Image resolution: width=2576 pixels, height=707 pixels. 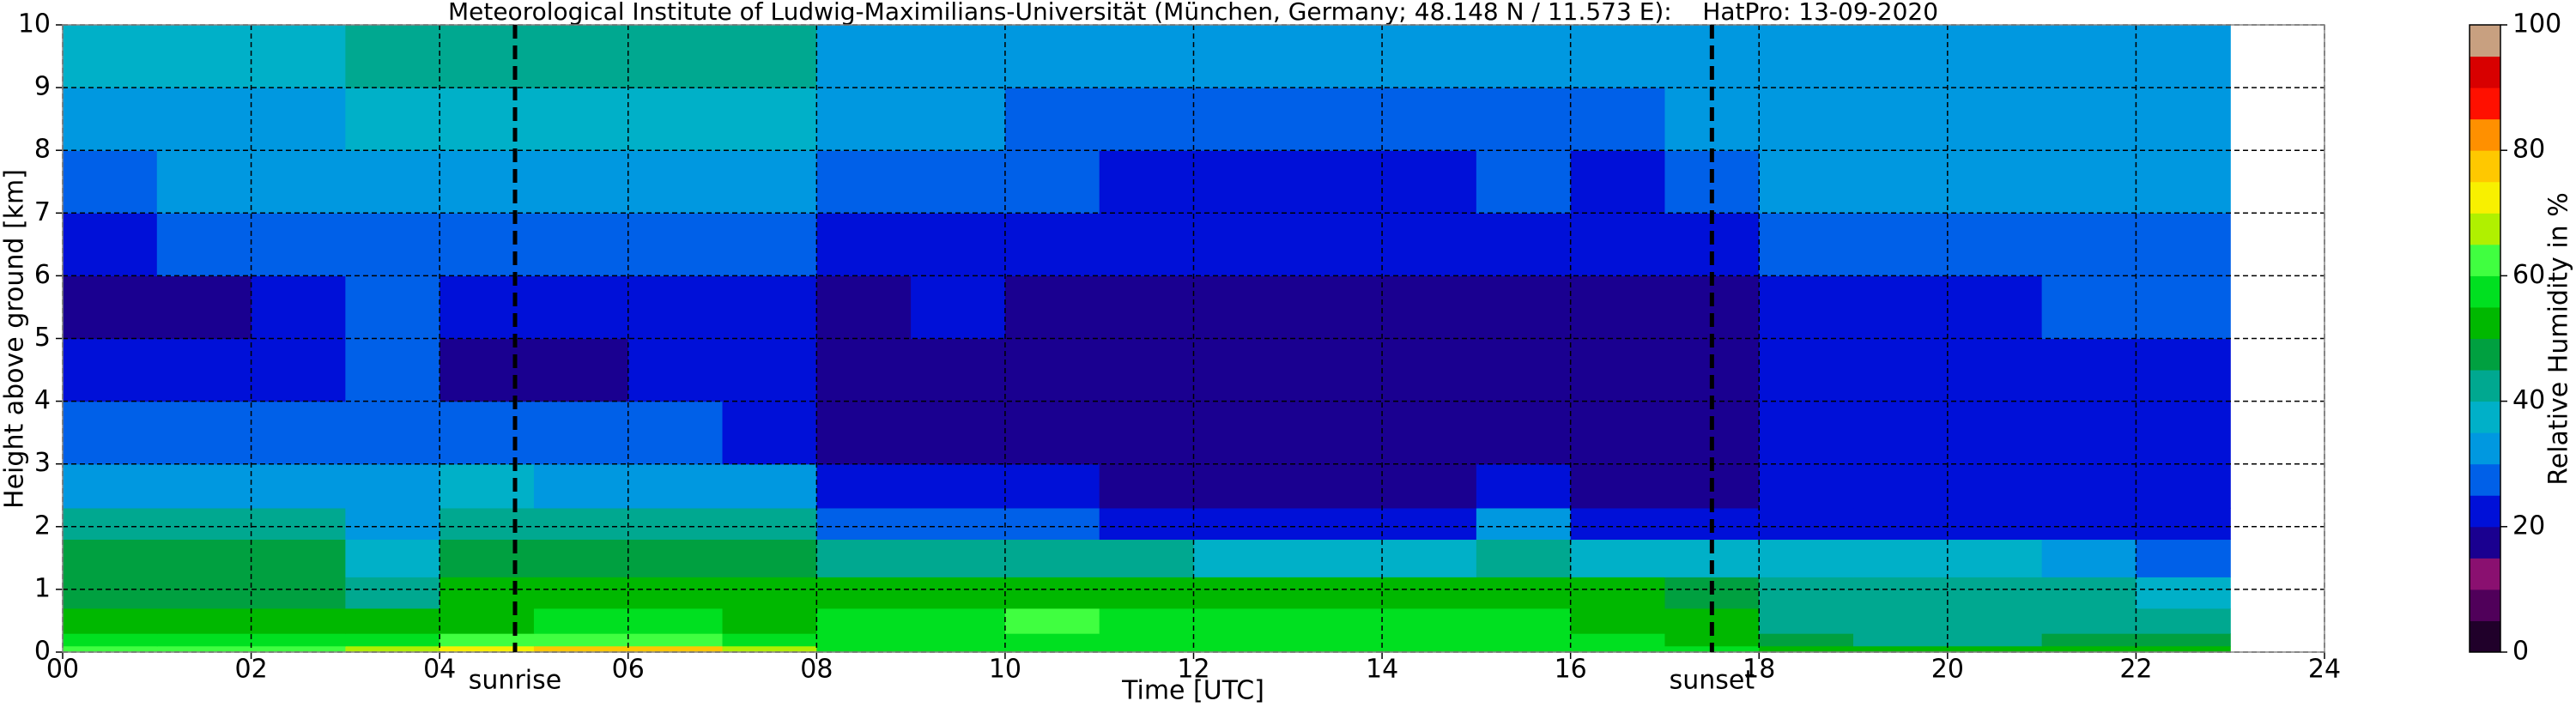 I want to click on y-tick-label: 10, so click(x=34, y=24).